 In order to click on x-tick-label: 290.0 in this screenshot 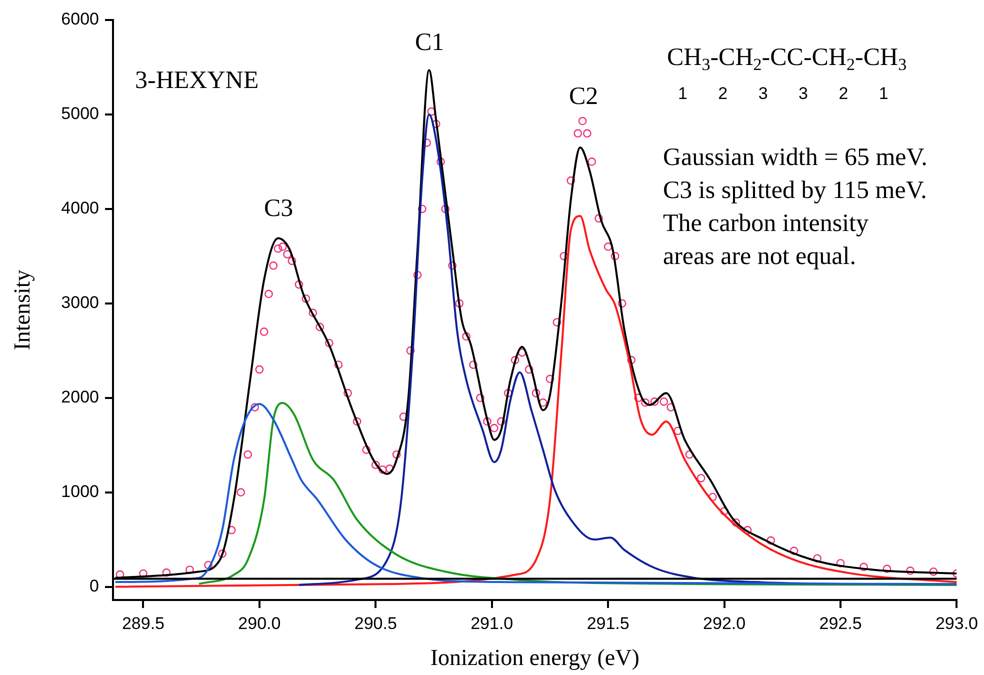, I will do `click(259, 623)`.